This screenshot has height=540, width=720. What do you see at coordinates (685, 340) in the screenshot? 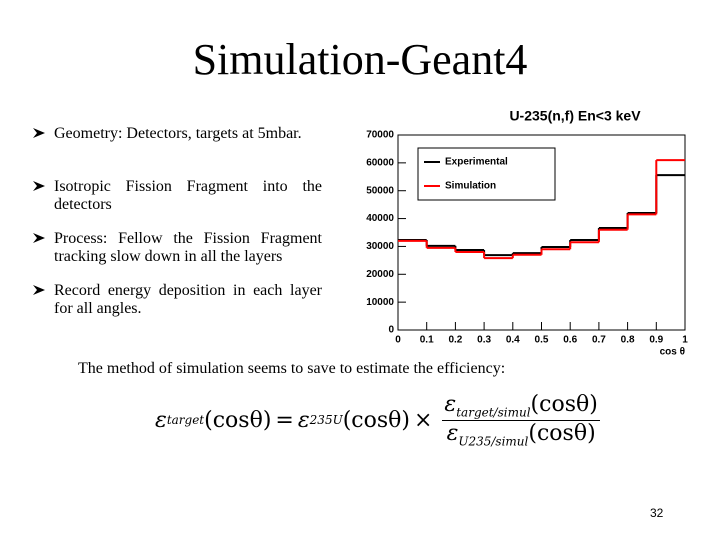
I see `x-tick-label: 1` at bounding box center [685, 340].